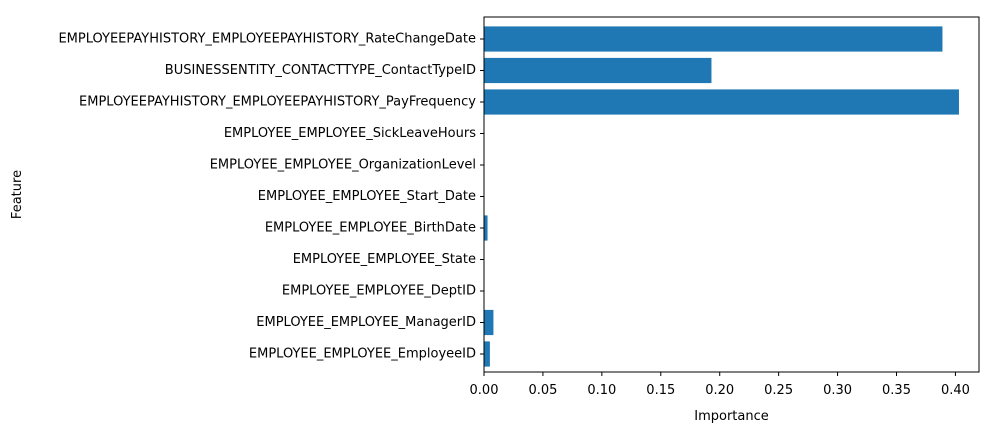  I want to click on x-ticks: 0.00 0.05 0.10 0.15 0.20 0.25 0.30 0.35 0.40, so click(720, 385).